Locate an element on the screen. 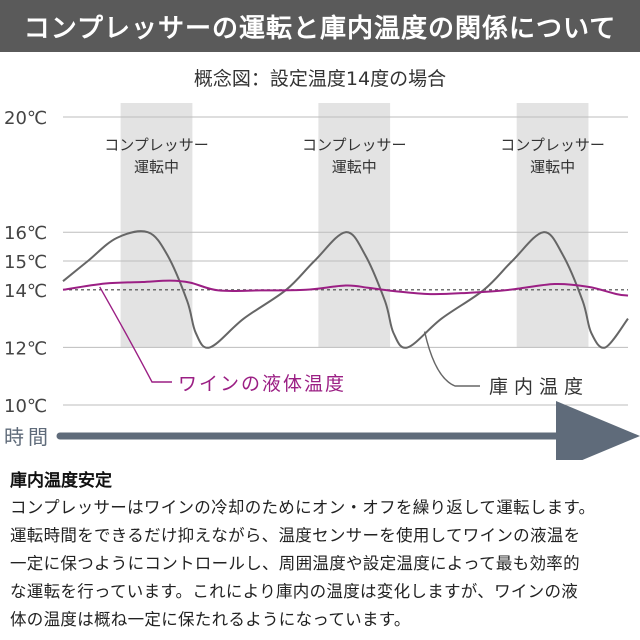  series-annotations: ワインの液体温度 庫内温度 is located at coordinates (344, 342).